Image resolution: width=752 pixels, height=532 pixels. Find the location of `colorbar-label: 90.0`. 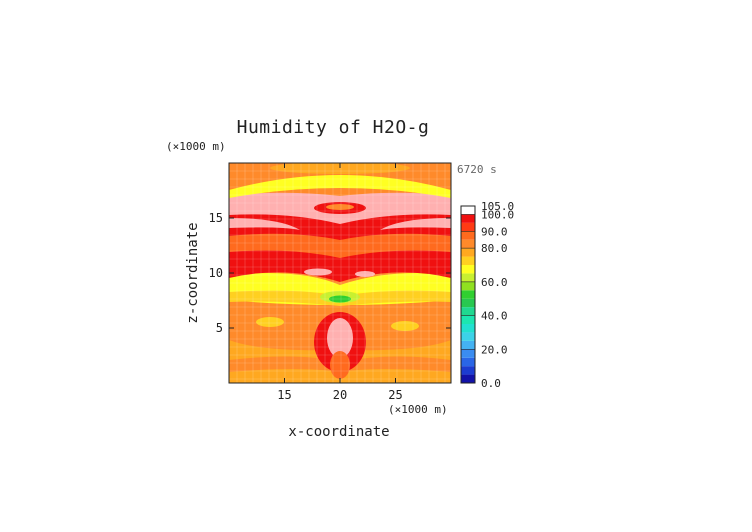

colorbar-label: 90.0 is located at coordinates (494, 231).